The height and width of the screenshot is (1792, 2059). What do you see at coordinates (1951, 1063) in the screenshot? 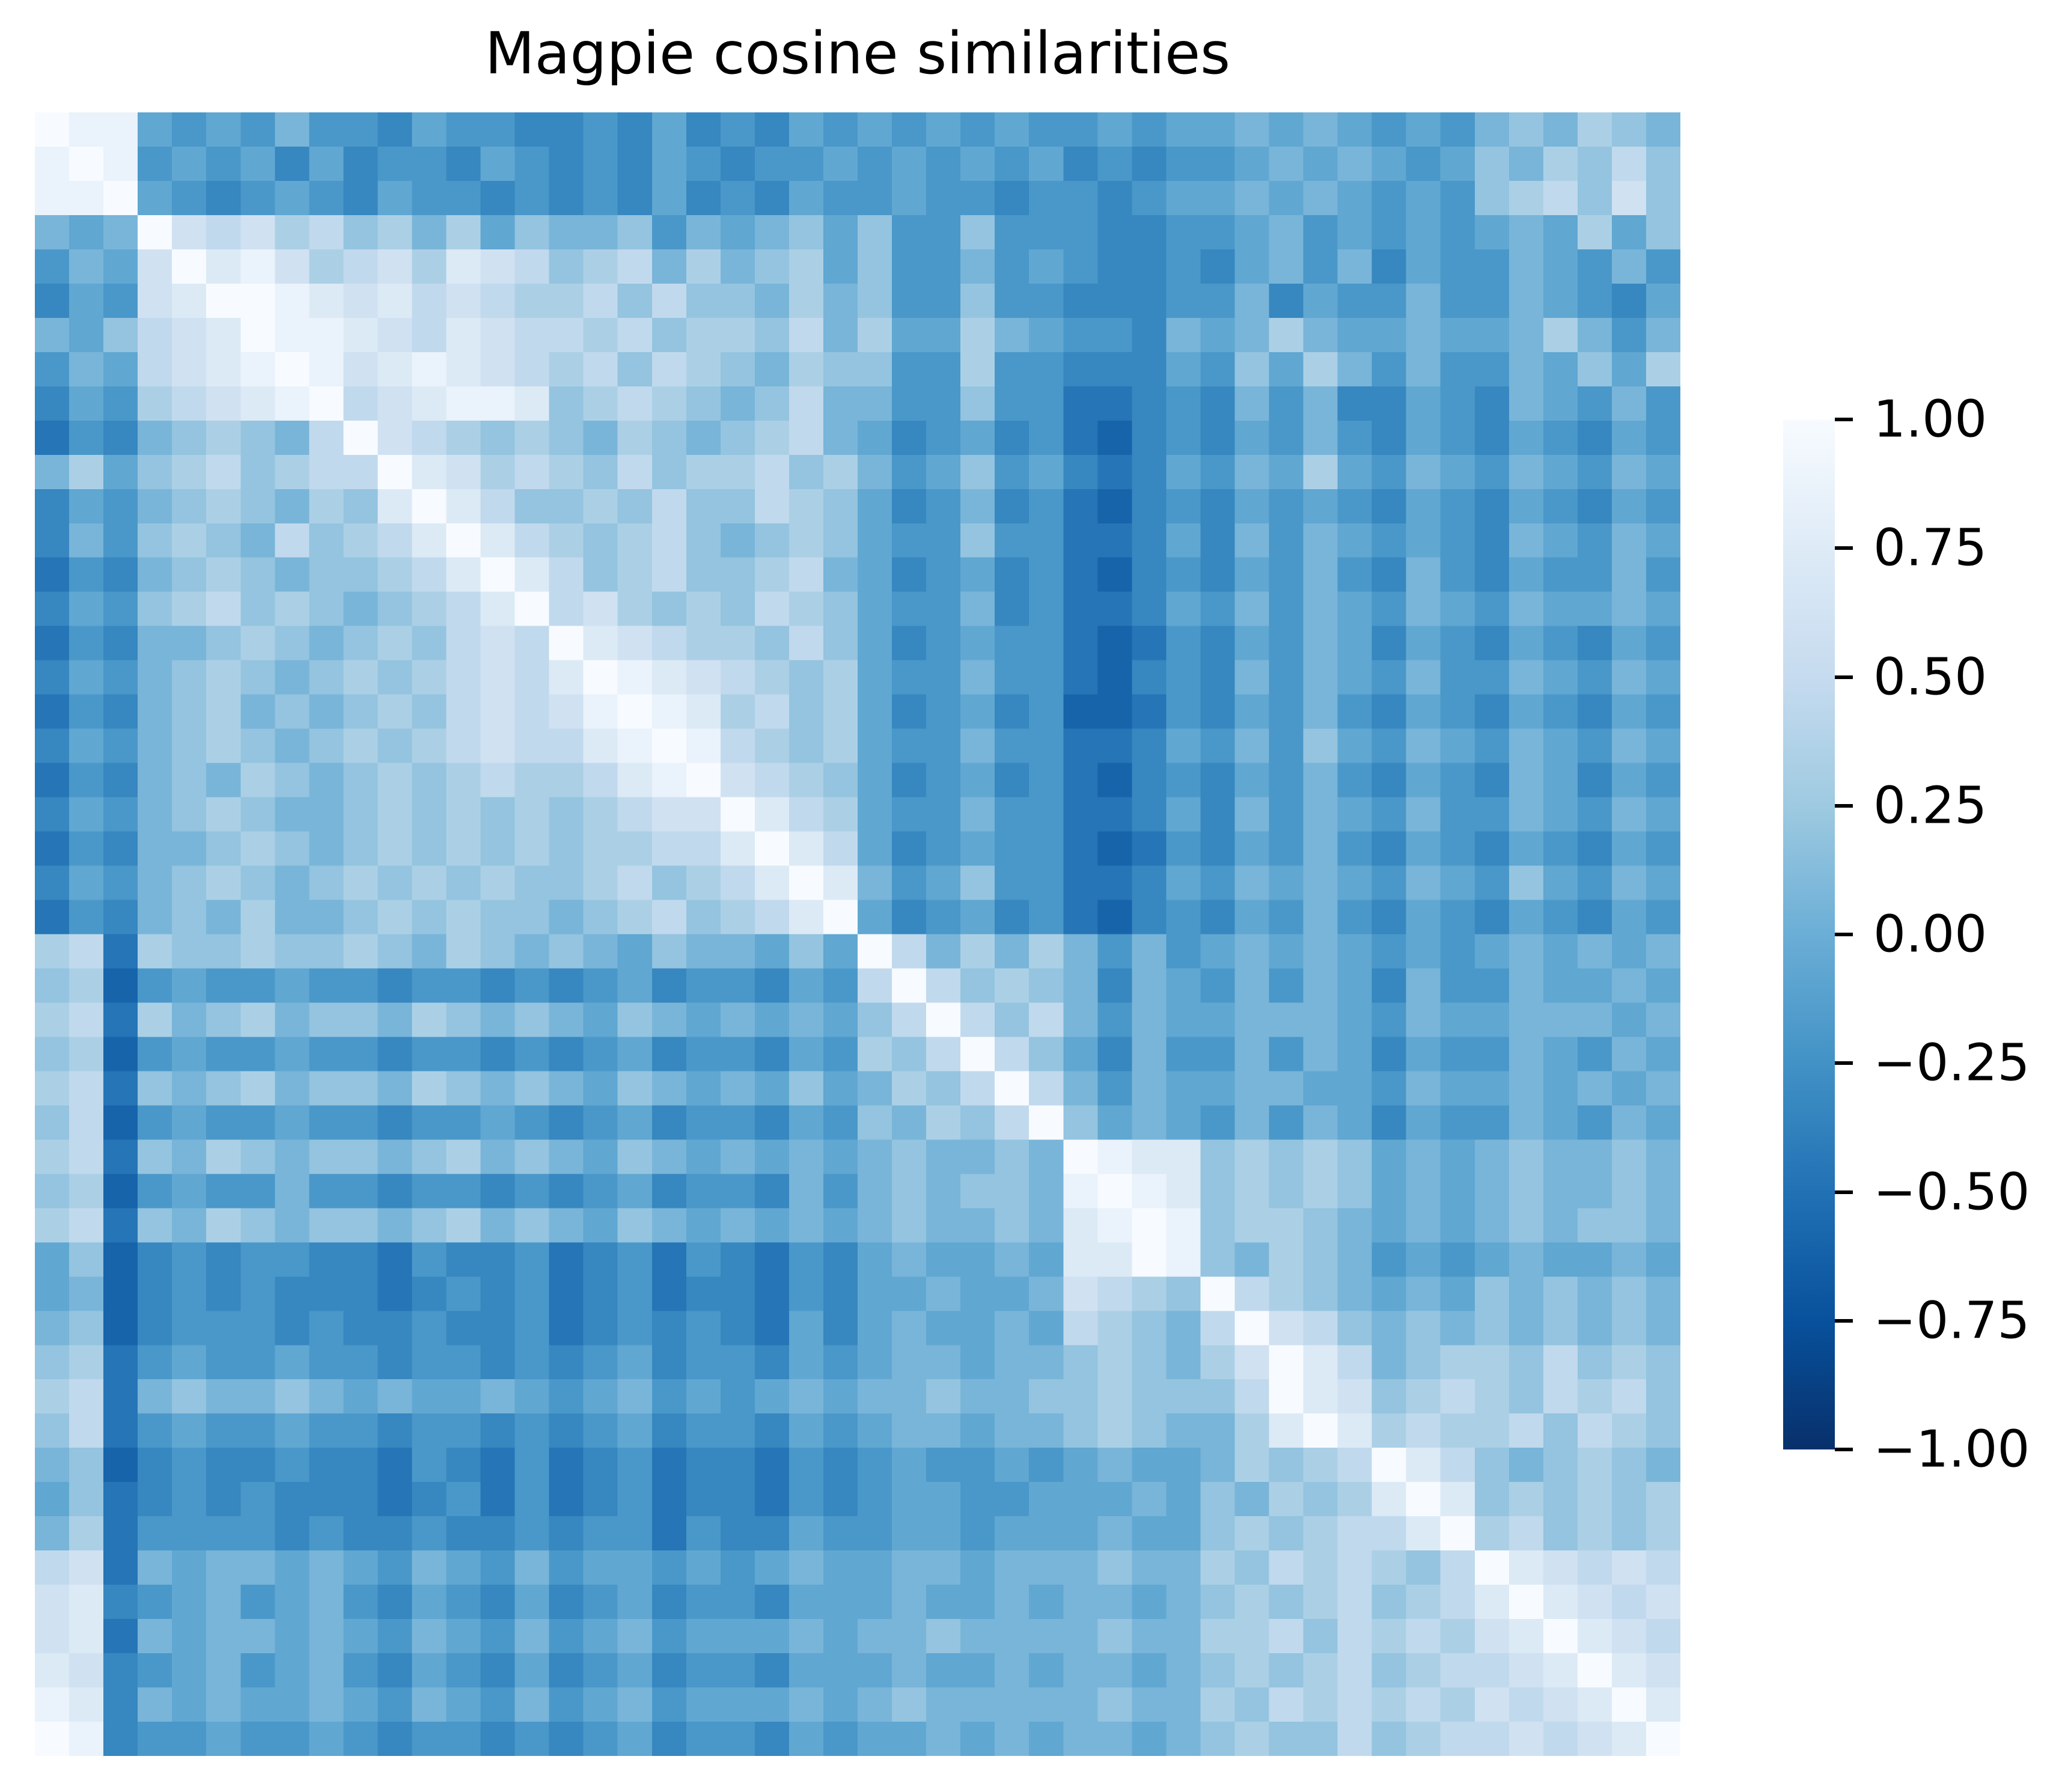
I see `colorbar-tick-label: −0.25` at bounding box center [1951, 1063].